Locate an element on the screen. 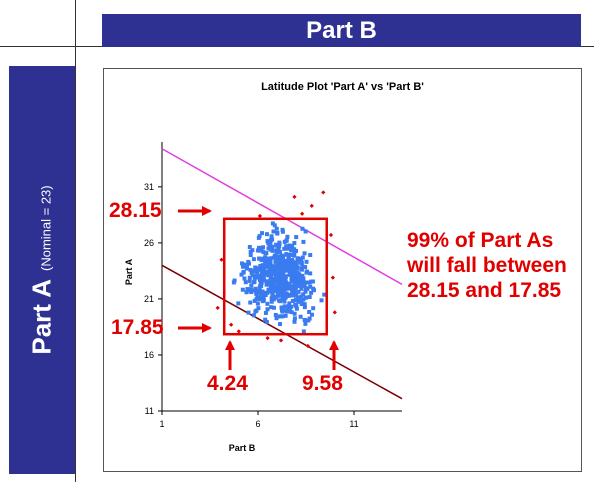 Image resolution: width=594 pixels, height=482 pixels. x-axis-label: Part B is located at coordinates (242, 448).